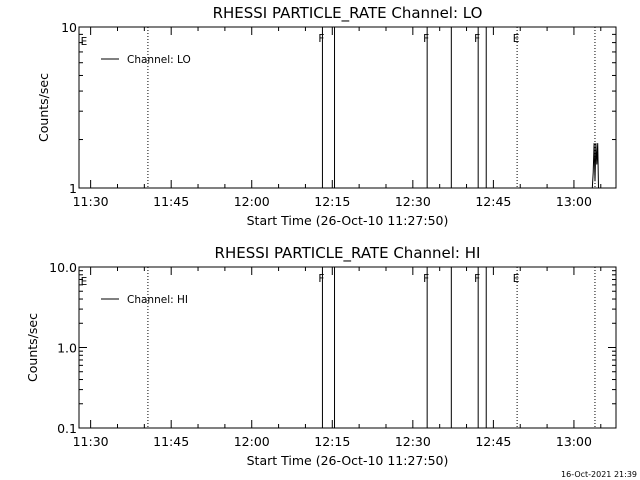  What do you see at coordinates (599, 474) in the screenshot?
I see `plot-timestamp: 16-Oct-2021 21:39` at bounding box center [599, 474].